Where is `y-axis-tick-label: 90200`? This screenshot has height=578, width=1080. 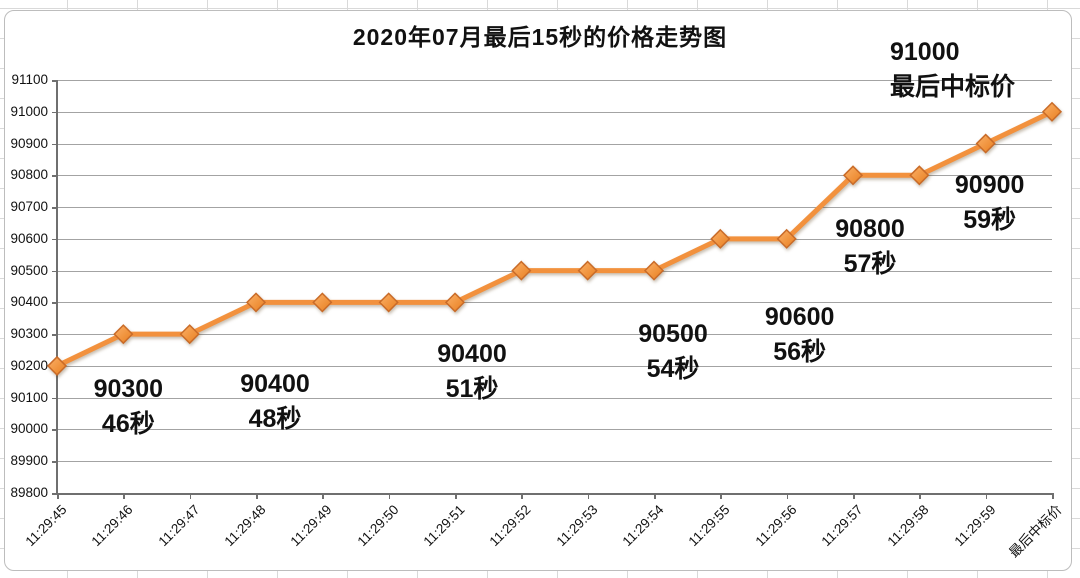 y-axis-tick-label: 90200 is located at coordinates (29, 365).